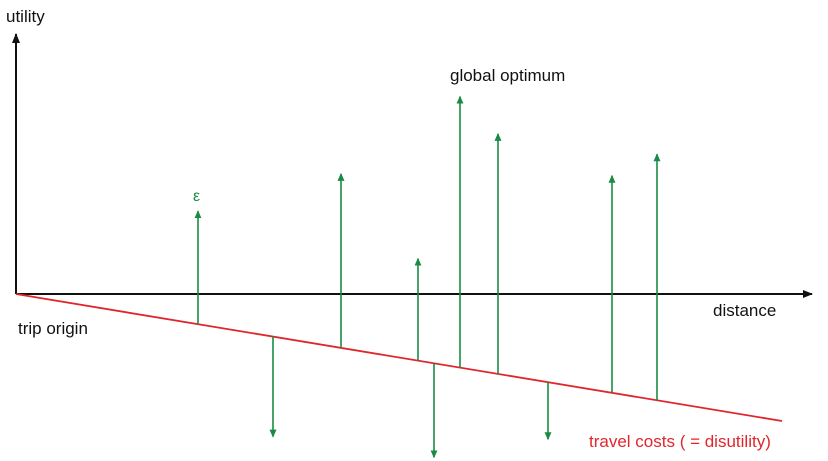 The width and height of the screenshot is (828, 461). I want to click on y-axis-label: utility, so click(25, 16).